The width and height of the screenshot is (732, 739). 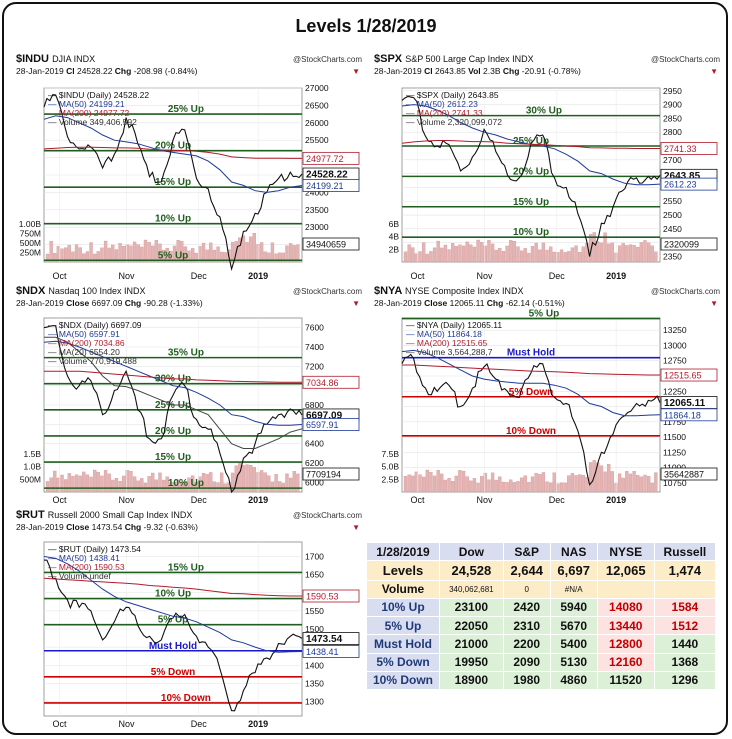 What do you see at coordinates (403, 644) in the screenshot?
I see `row-label: Must Hold` at bounding box center [403, 644].